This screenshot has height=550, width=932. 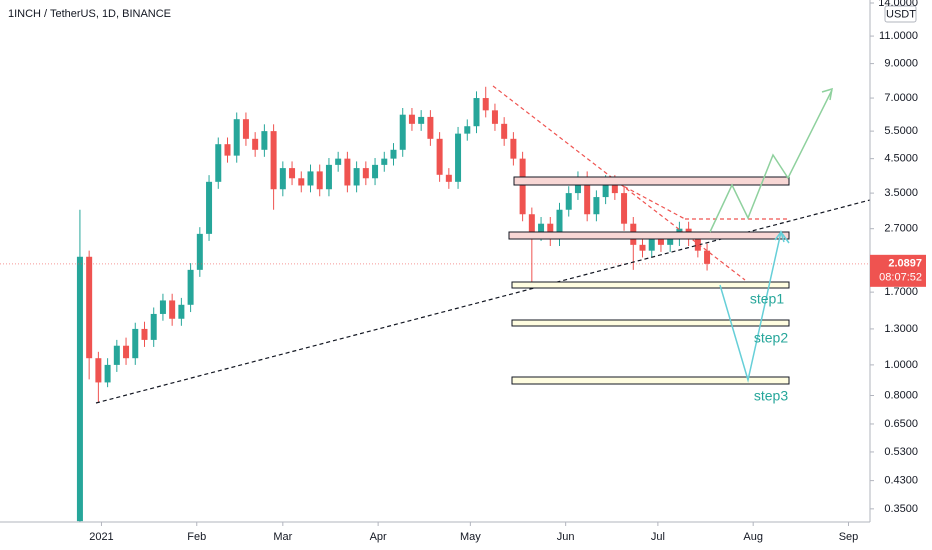 What do you see at coordinates (771, 338) in the screenshot?
I see `annotation: step2` at bounding box center [771, 338].